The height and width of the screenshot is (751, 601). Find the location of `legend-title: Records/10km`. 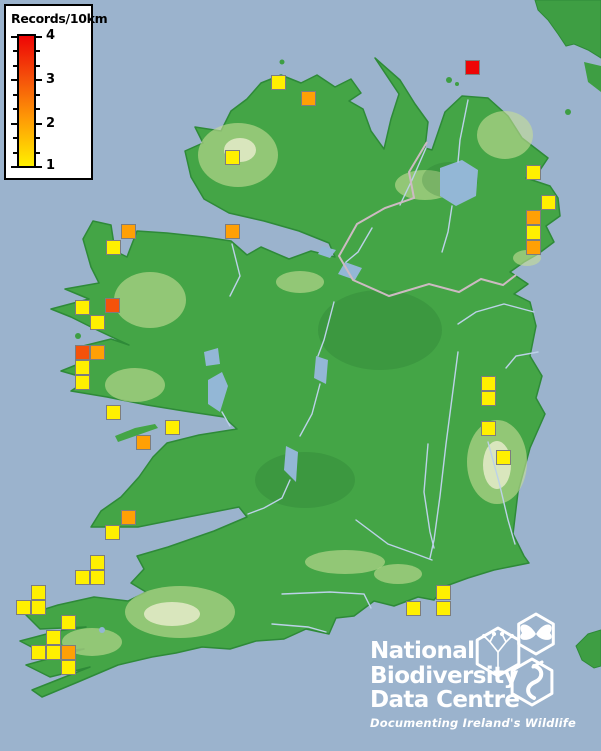

legend-title: Records/10km is located at coordinates (59, 18).